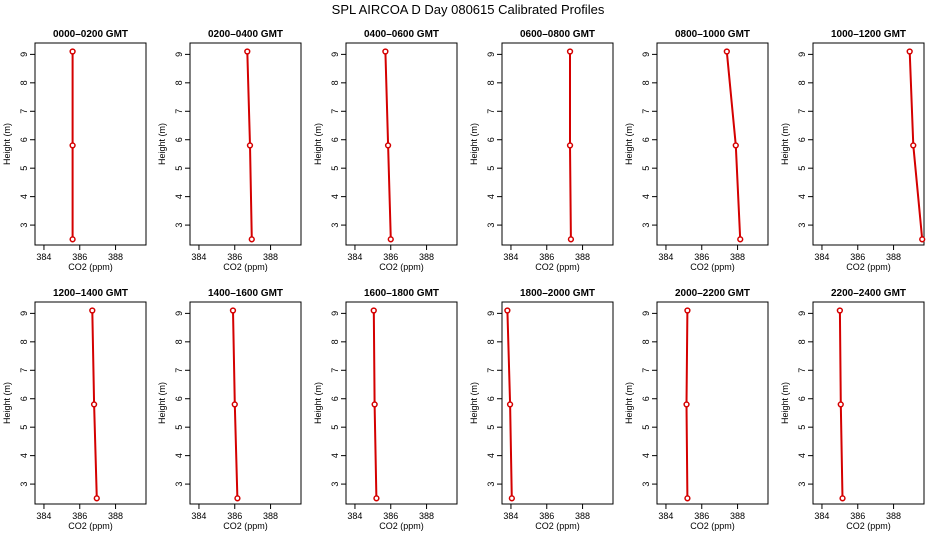  I want to click on panel-title: 0600–0800 GMT, so click(557, 34).